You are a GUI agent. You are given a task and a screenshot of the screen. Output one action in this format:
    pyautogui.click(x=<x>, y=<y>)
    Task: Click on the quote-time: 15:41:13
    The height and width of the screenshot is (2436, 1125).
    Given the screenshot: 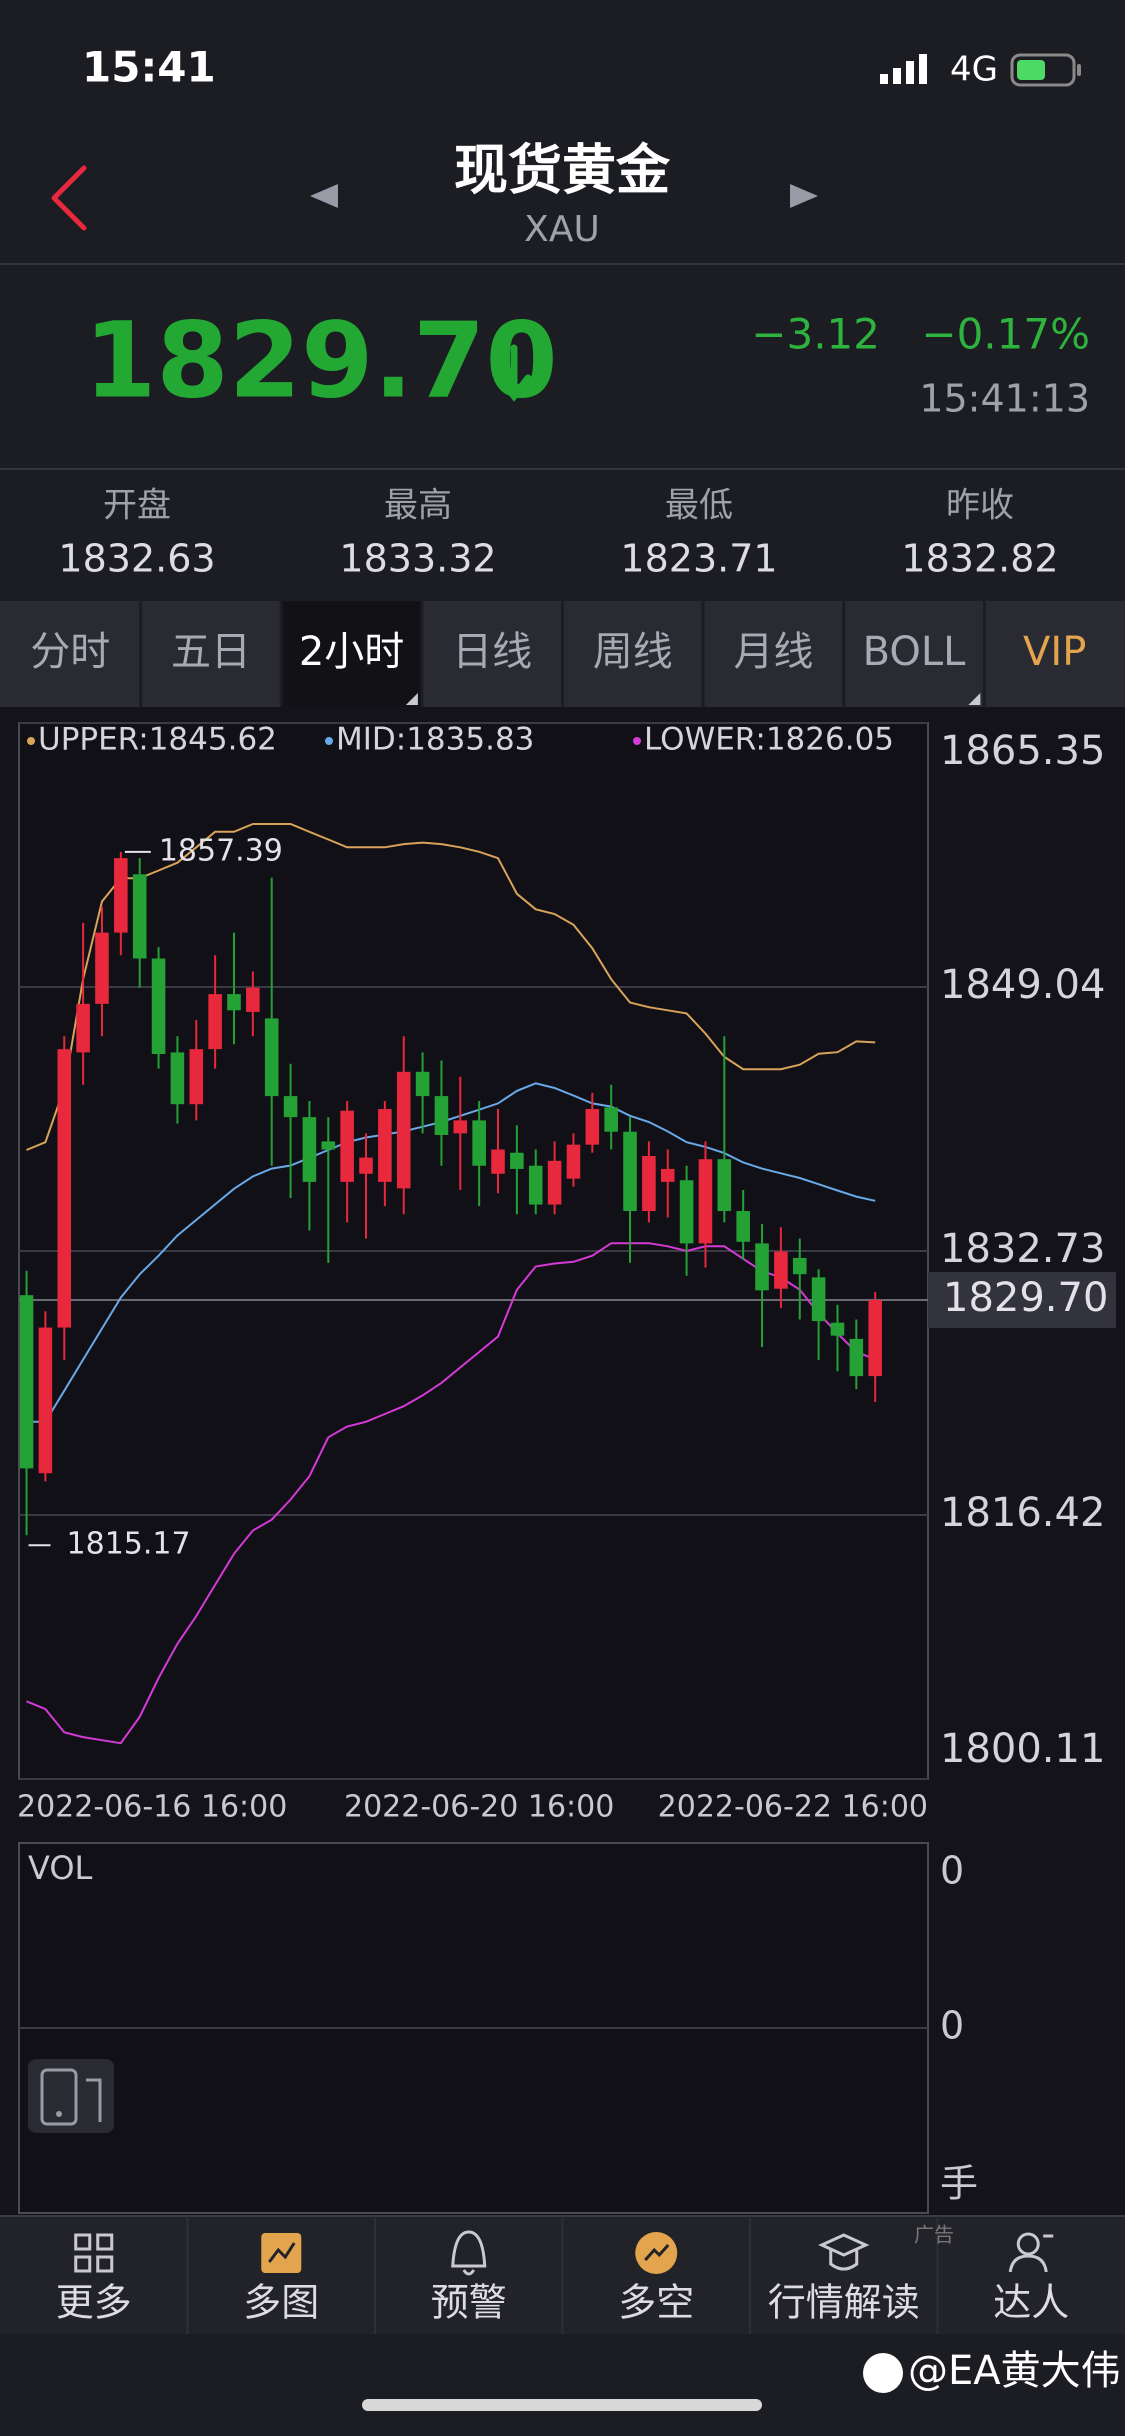 What is the action you would take?
    pyautogui.click(x=1004, y=399)
    